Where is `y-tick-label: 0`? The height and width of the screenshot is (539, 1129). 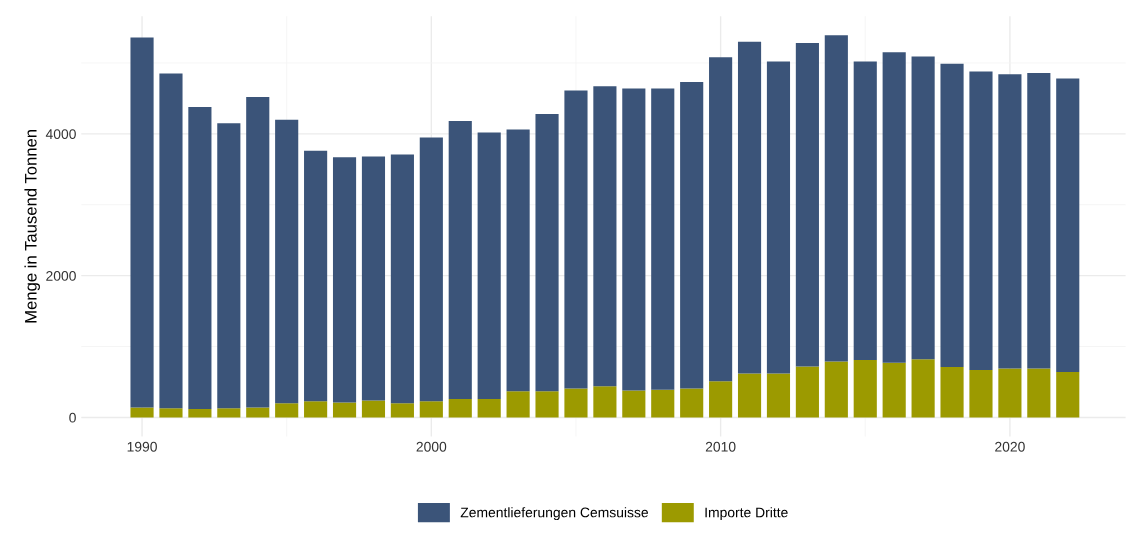
y-tick-label: 0 is located at coordinates (72, 417).